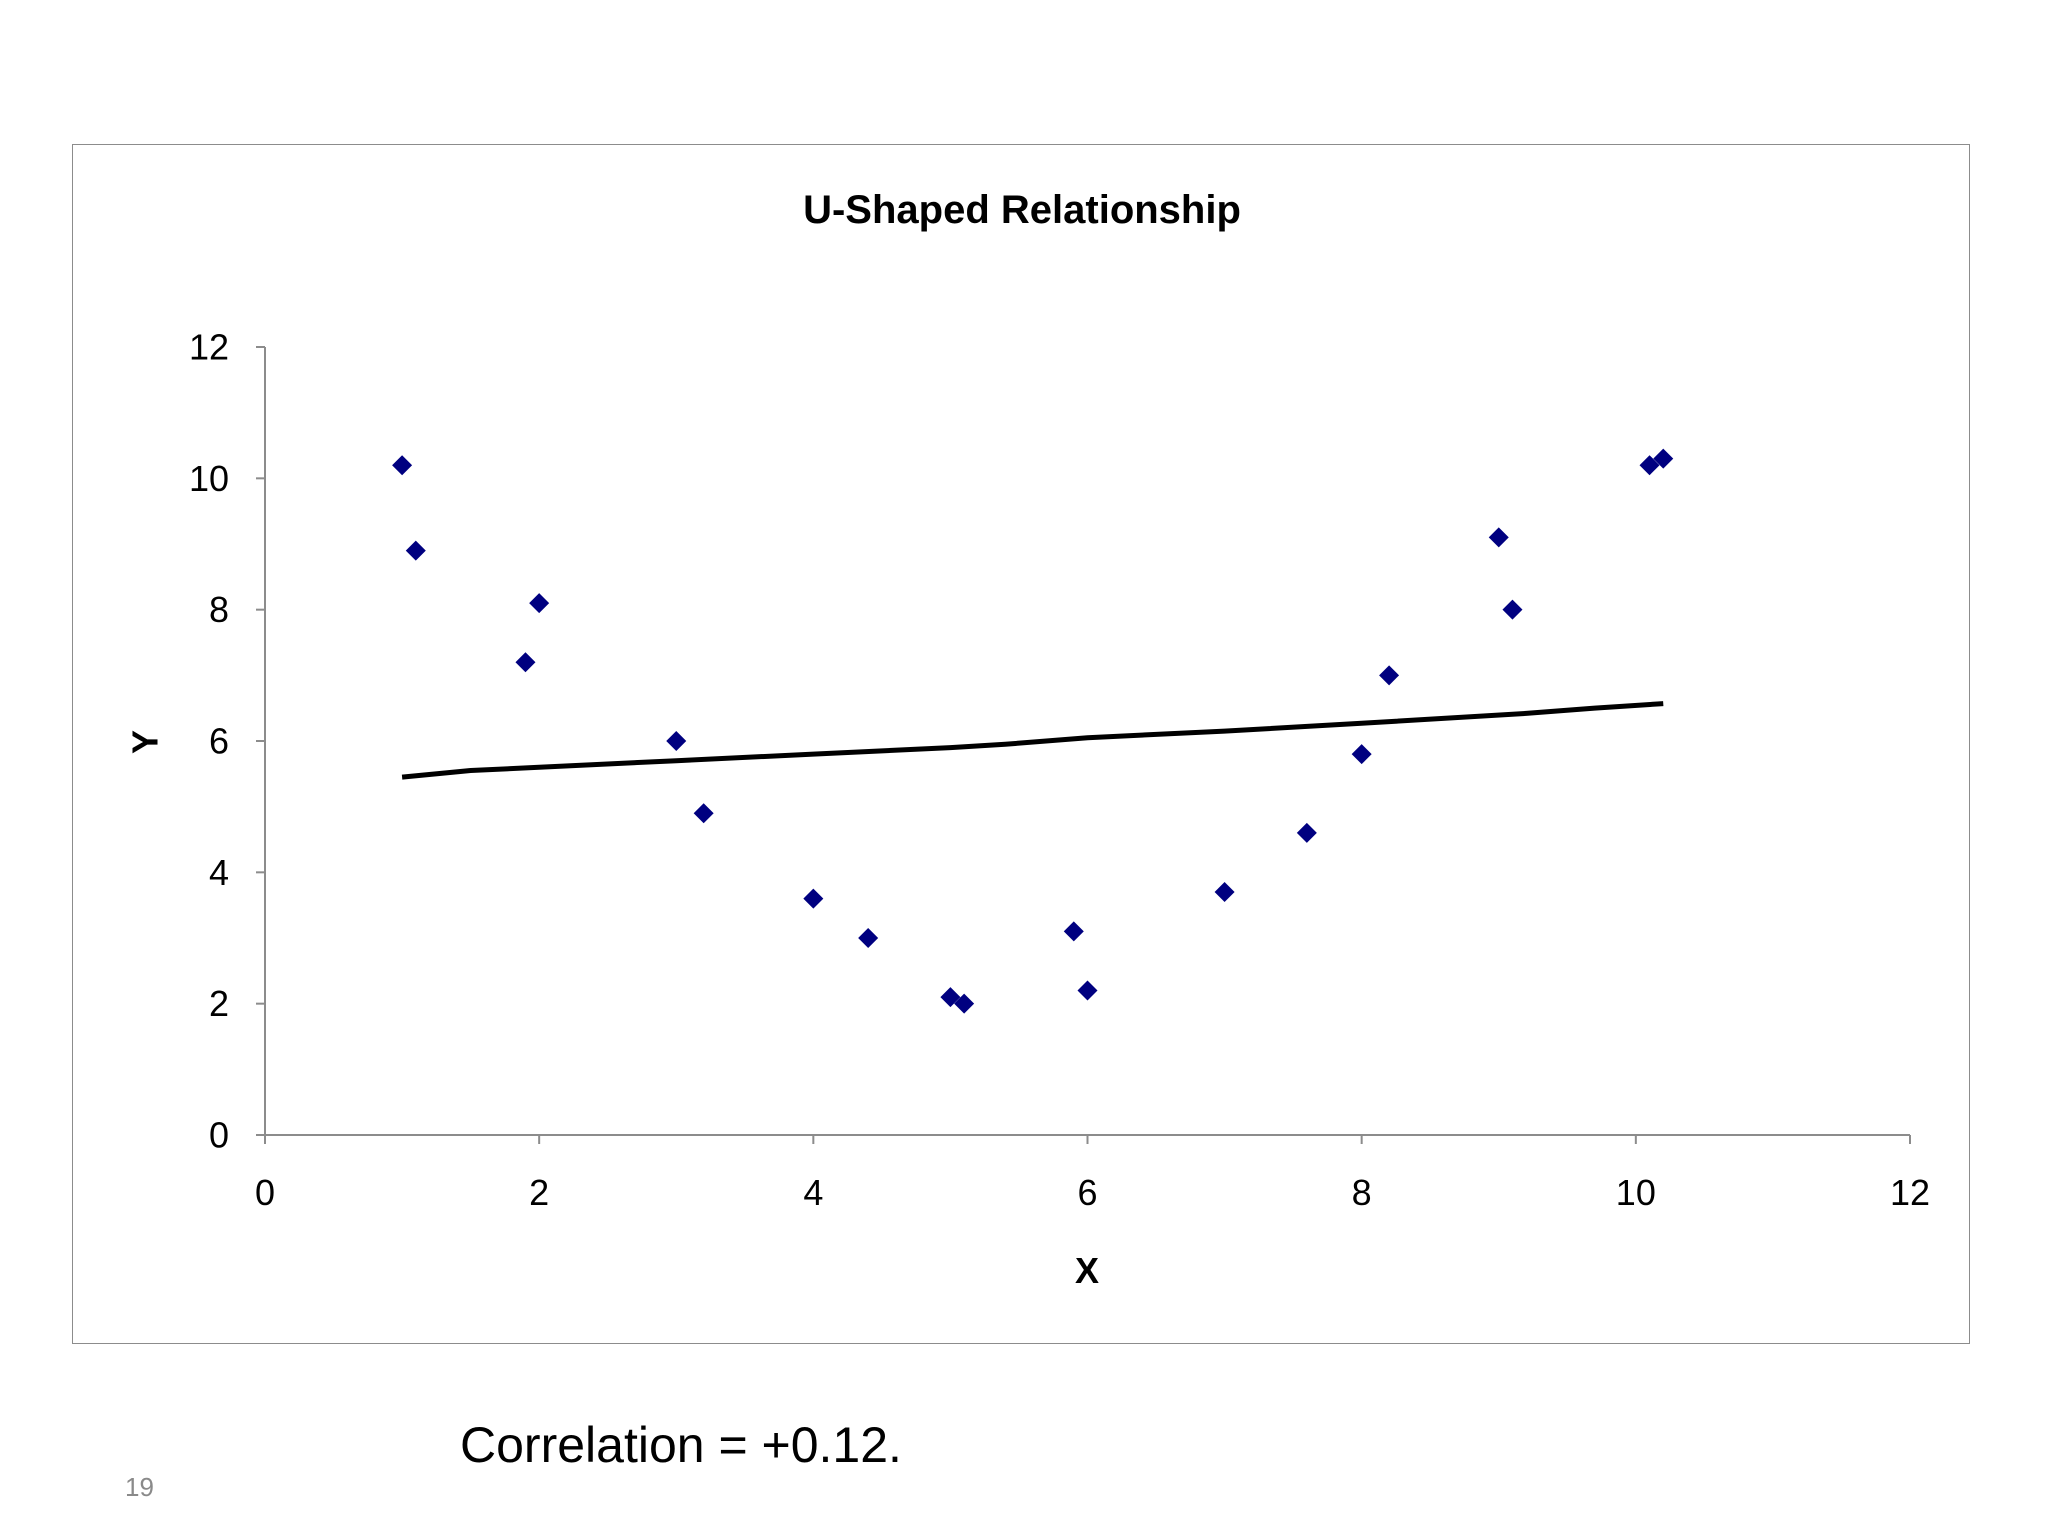 Image resolution: width=2048 pixels, height=1536 pixels. I want to click on y-axis-label: Y, so click(145, 742).